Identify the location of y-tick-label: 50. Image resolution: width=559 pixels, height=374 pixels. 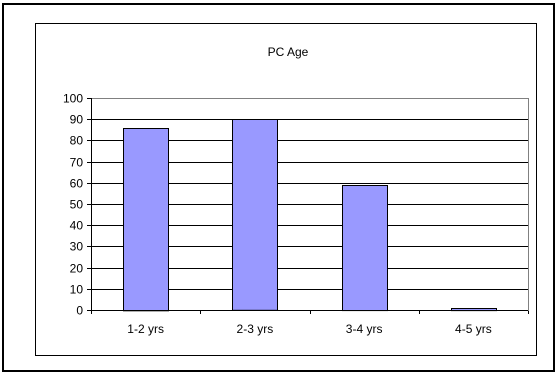
(77, 205).